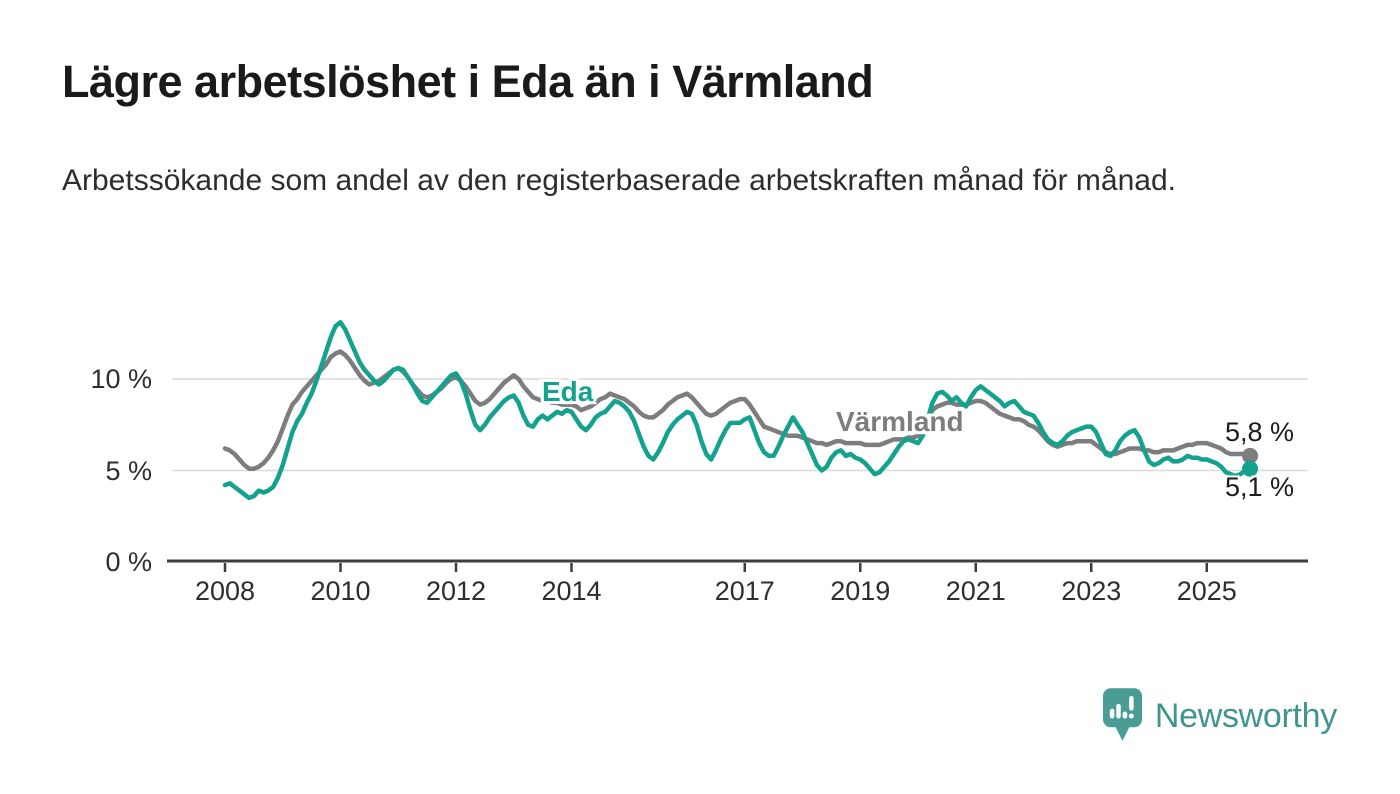 The image size is (1400, 794). I want to click on x-axis-tick-2023: 2023, so click(1091, 591).